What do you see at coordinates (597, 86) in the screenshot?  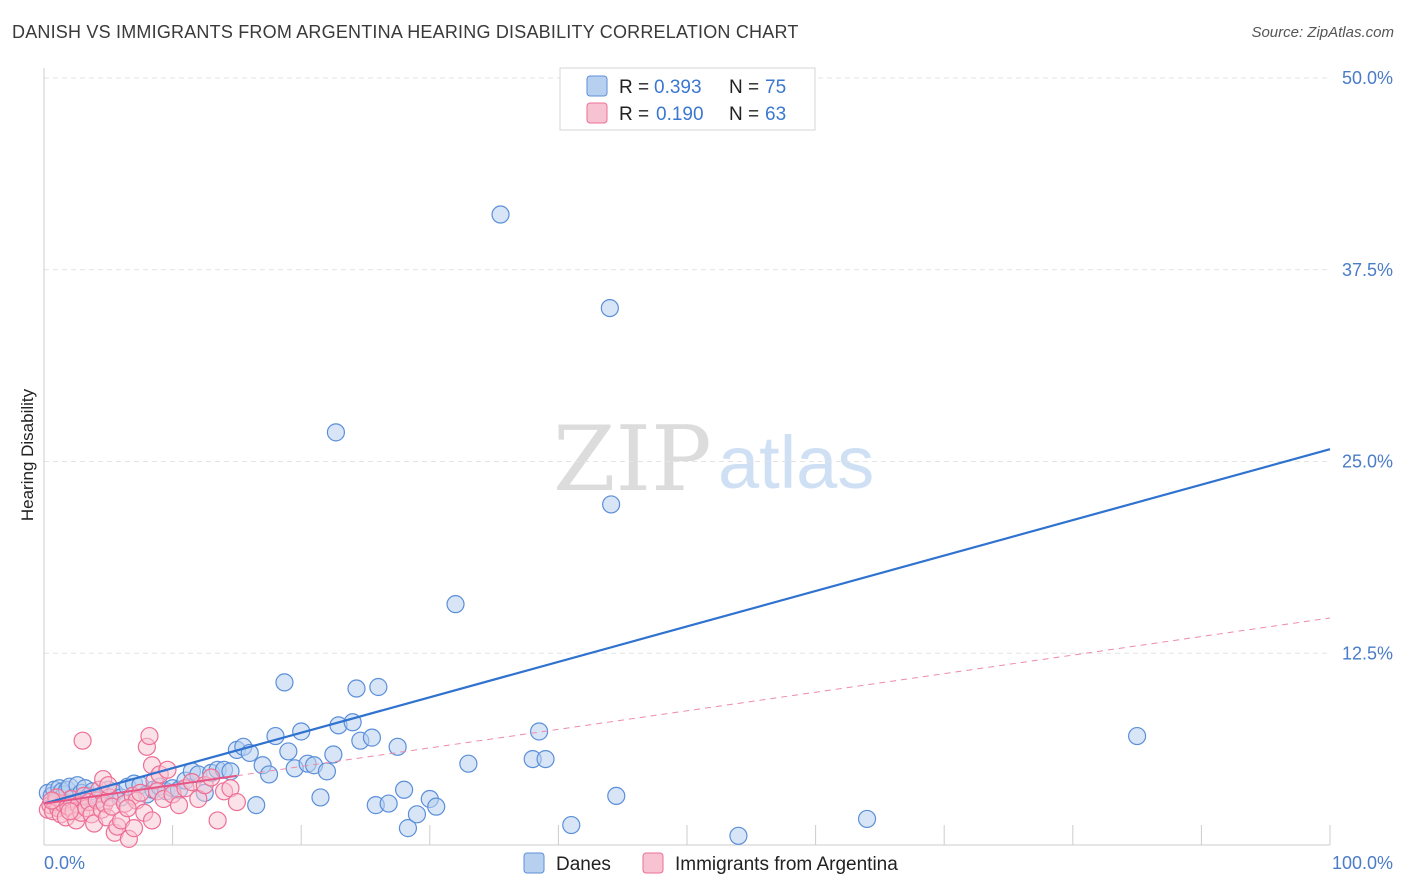 I see `legend-swatch-danes` at bounding box center [597, 86].